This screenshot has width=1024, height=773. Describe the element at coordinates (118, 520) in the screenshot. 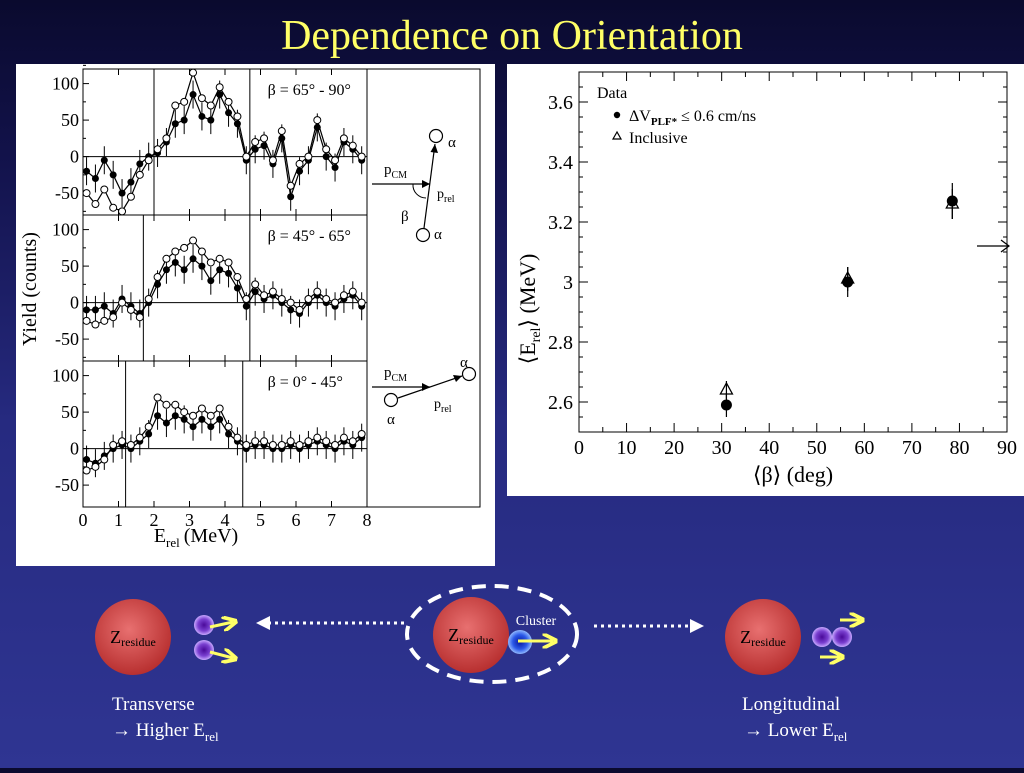

I see `x-tick-label: 1` at that location.